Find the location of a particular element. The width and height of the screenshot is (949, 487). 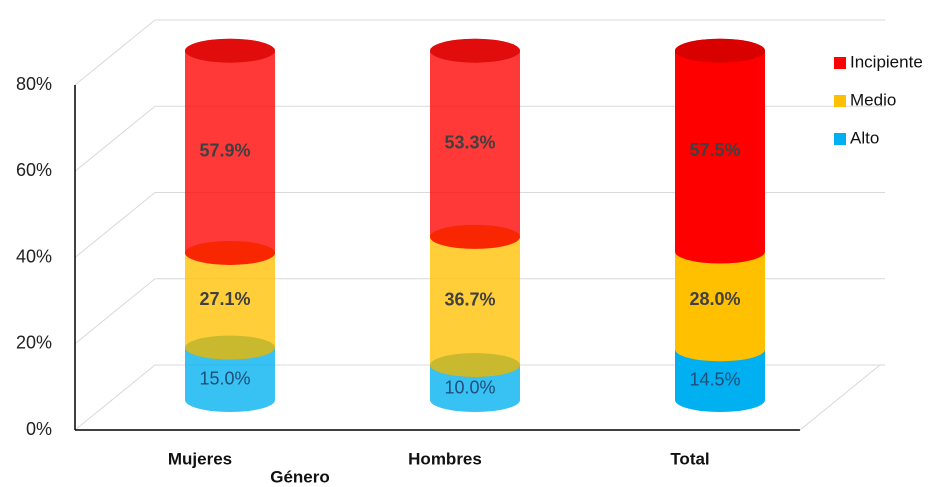

value-label: 15.0% is located at coordinates (224, 379).